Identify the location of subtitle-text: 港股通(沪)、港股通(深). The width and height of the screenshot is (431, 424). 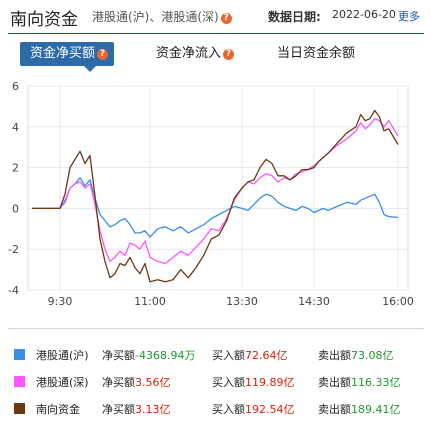
(155, 17).